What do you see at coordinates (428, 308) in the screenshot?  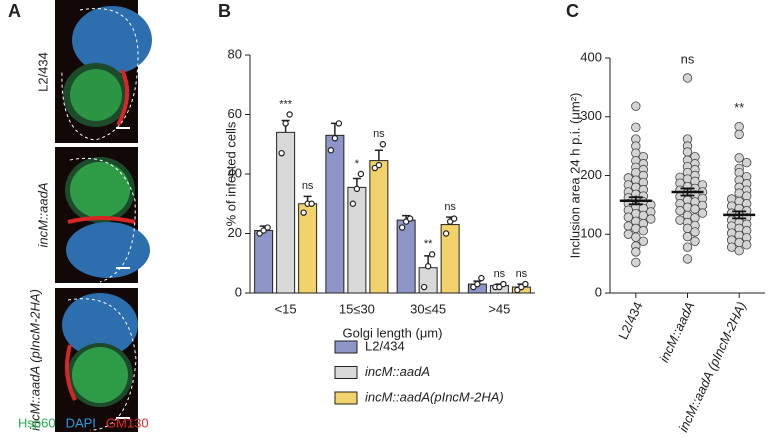 I see `x-tick-label: 30≤45` at bounding box center [428, 308].